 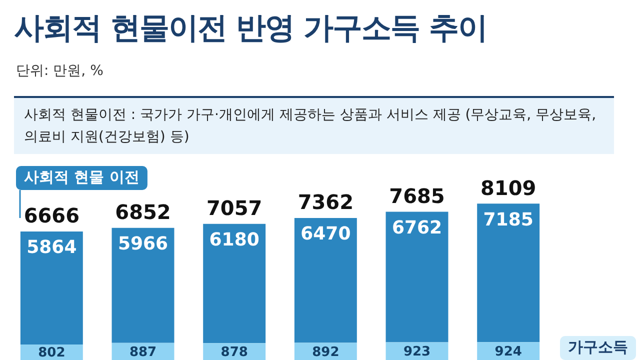 What do you see at coordinates (326, 202) in the screenshot?
I see `total-label: 7362` at bounding box center [326, 202].